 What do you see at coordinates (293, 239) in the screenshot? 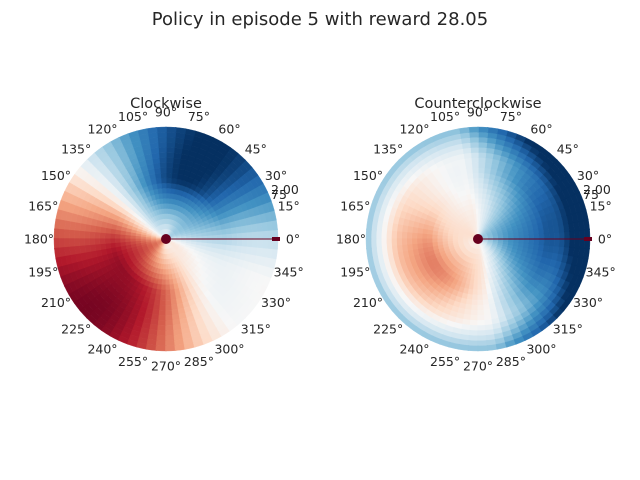
I see `theta-tick-label: 0°` at bounding box center [293, 239].